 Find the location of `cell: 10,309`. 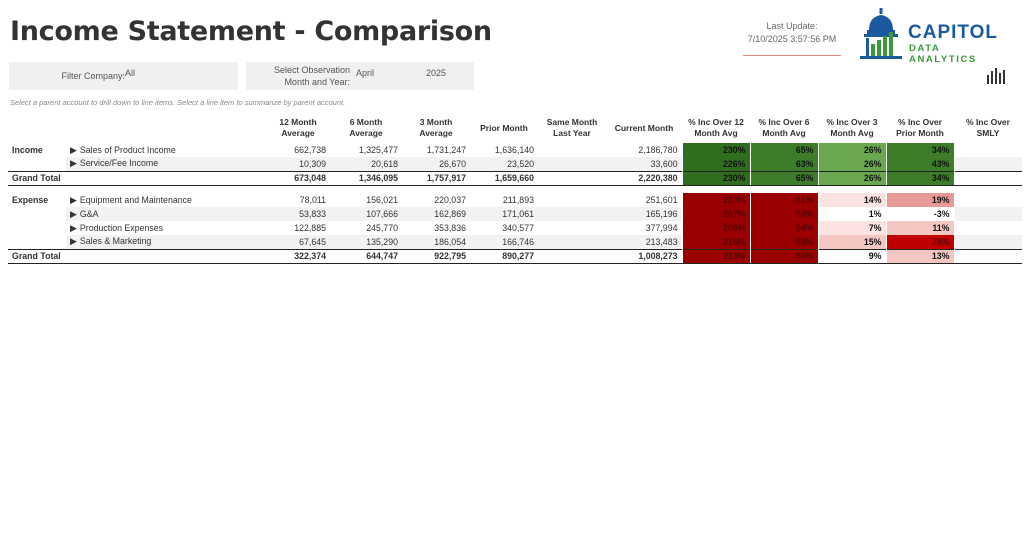

cell: 10,309 is located at coordinates (298, 164).